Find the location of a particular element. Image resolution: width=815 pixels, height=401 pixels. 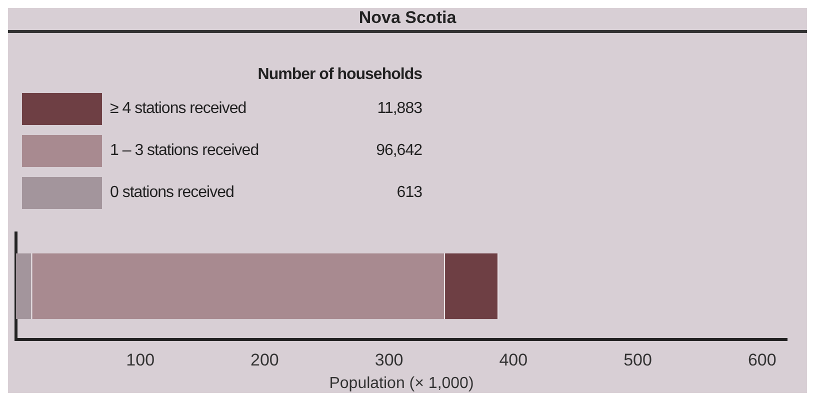

x-axis-title: Population (× 1,000) is located at coordinates (401, 383).